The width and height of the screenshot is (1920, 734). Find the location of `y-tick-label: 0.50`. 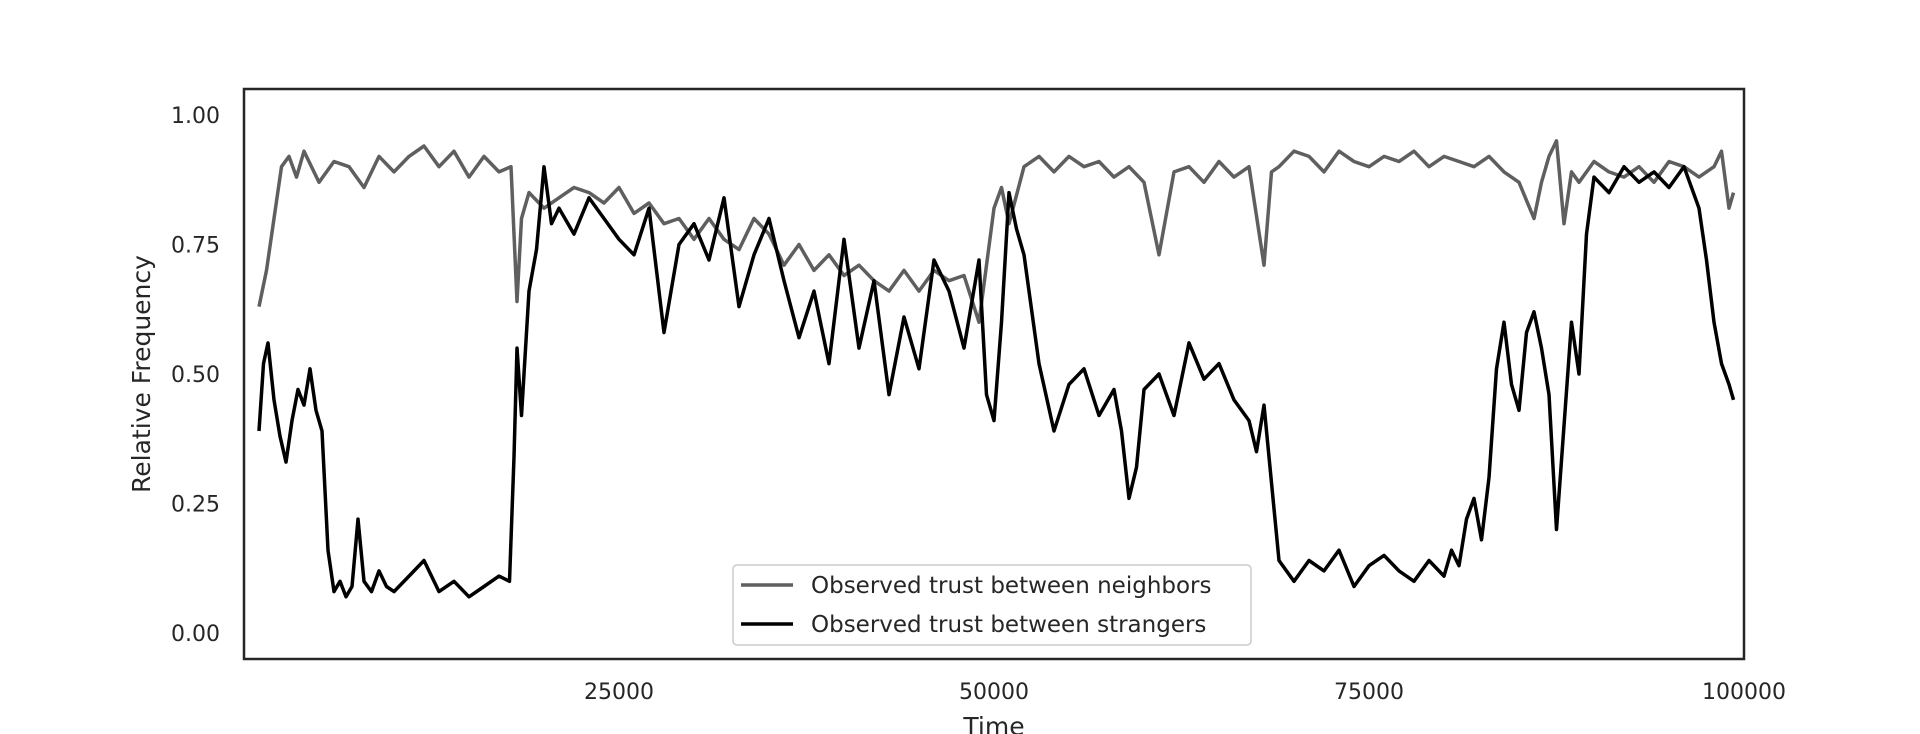

y-tick-label: 0.50 is located at coordinates (195, 375).